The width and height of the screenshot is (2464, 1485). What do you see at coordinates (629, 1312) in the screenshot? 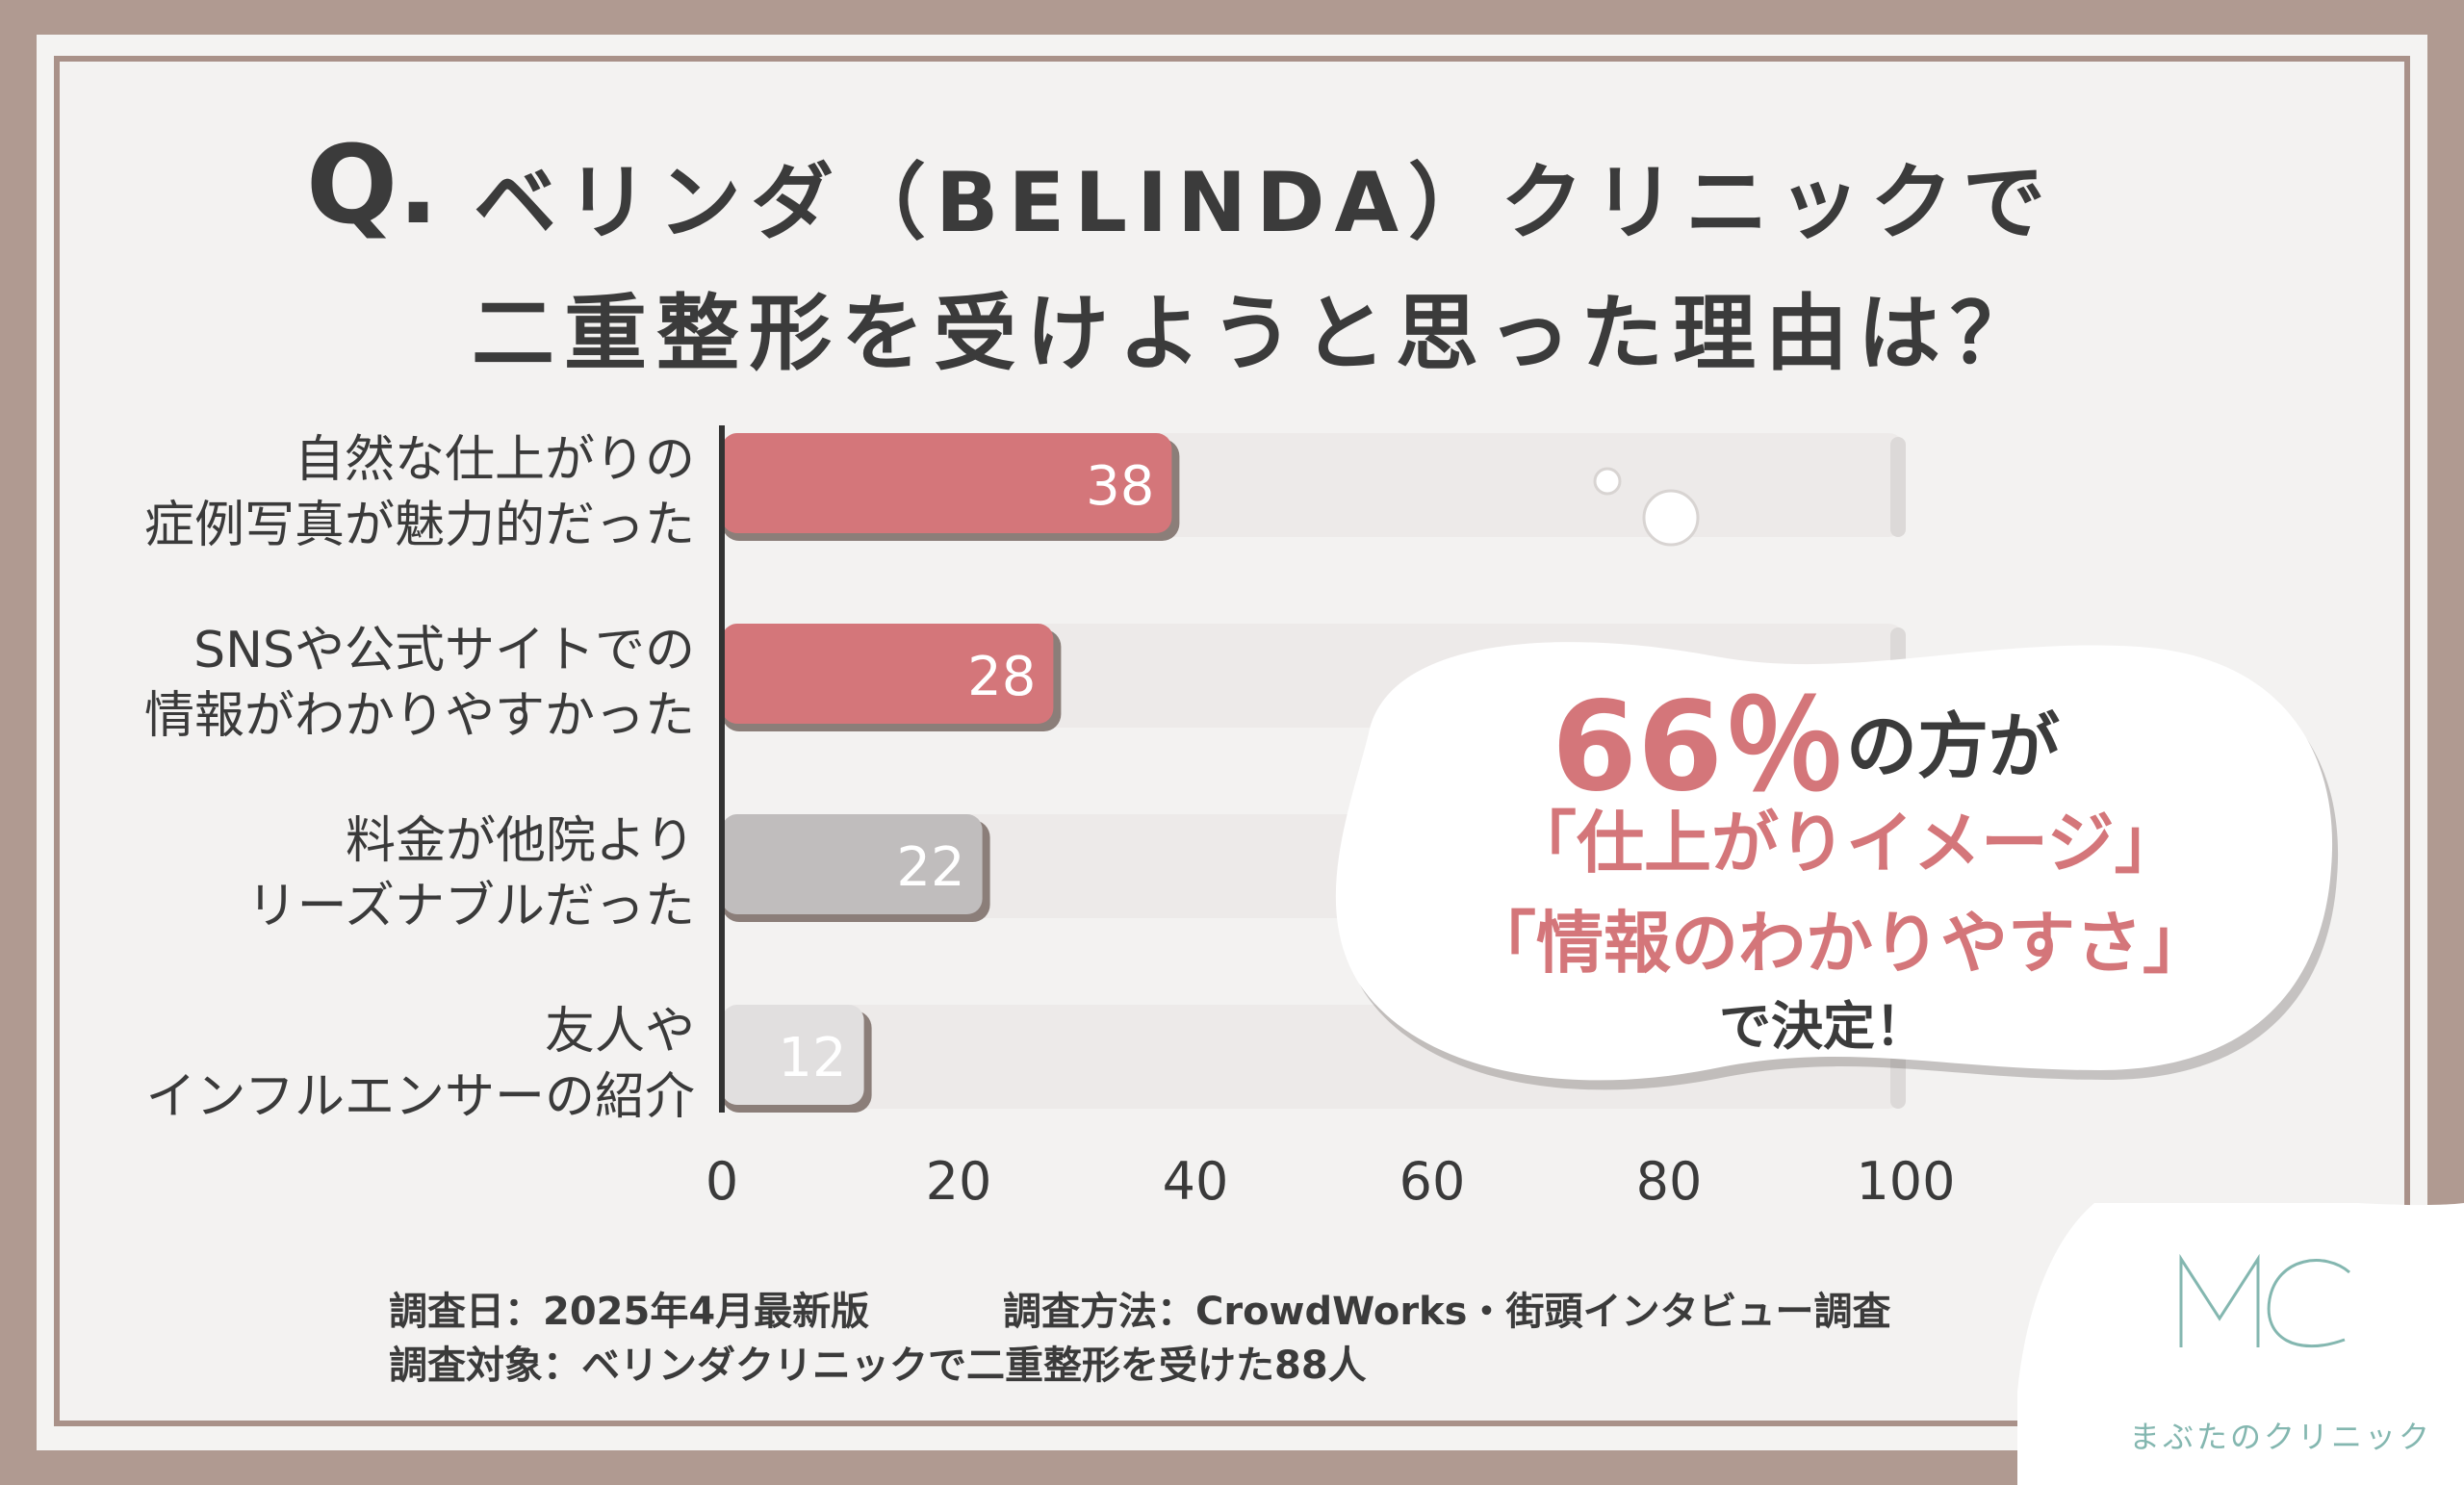
I see `survey-date-note: 調査日：2025年4月最新版` at bounding box center [629, 1312].